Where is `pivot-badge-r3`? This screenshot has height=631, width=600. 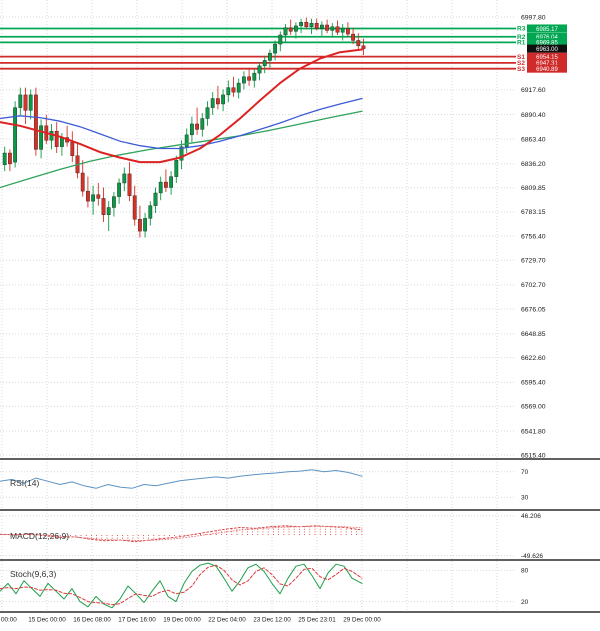 pivot-badge-r3 is located at coordinates (547, 28).